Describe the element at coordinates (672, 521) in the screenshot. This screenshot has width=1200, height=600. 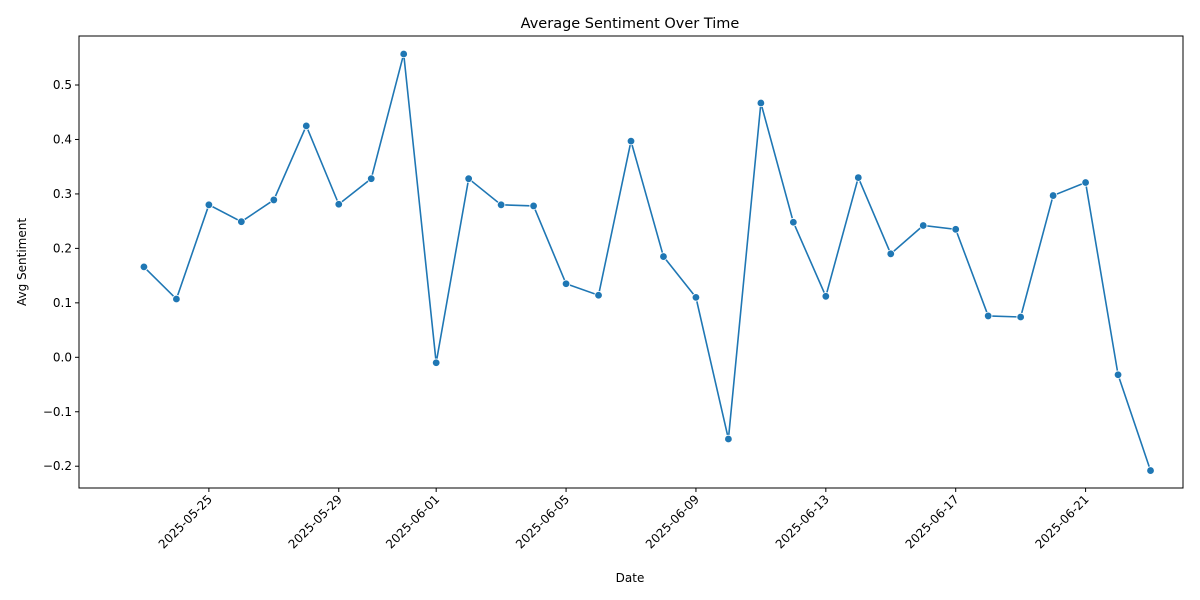
I see `x-tick-label: 2025-06-09` at that location.